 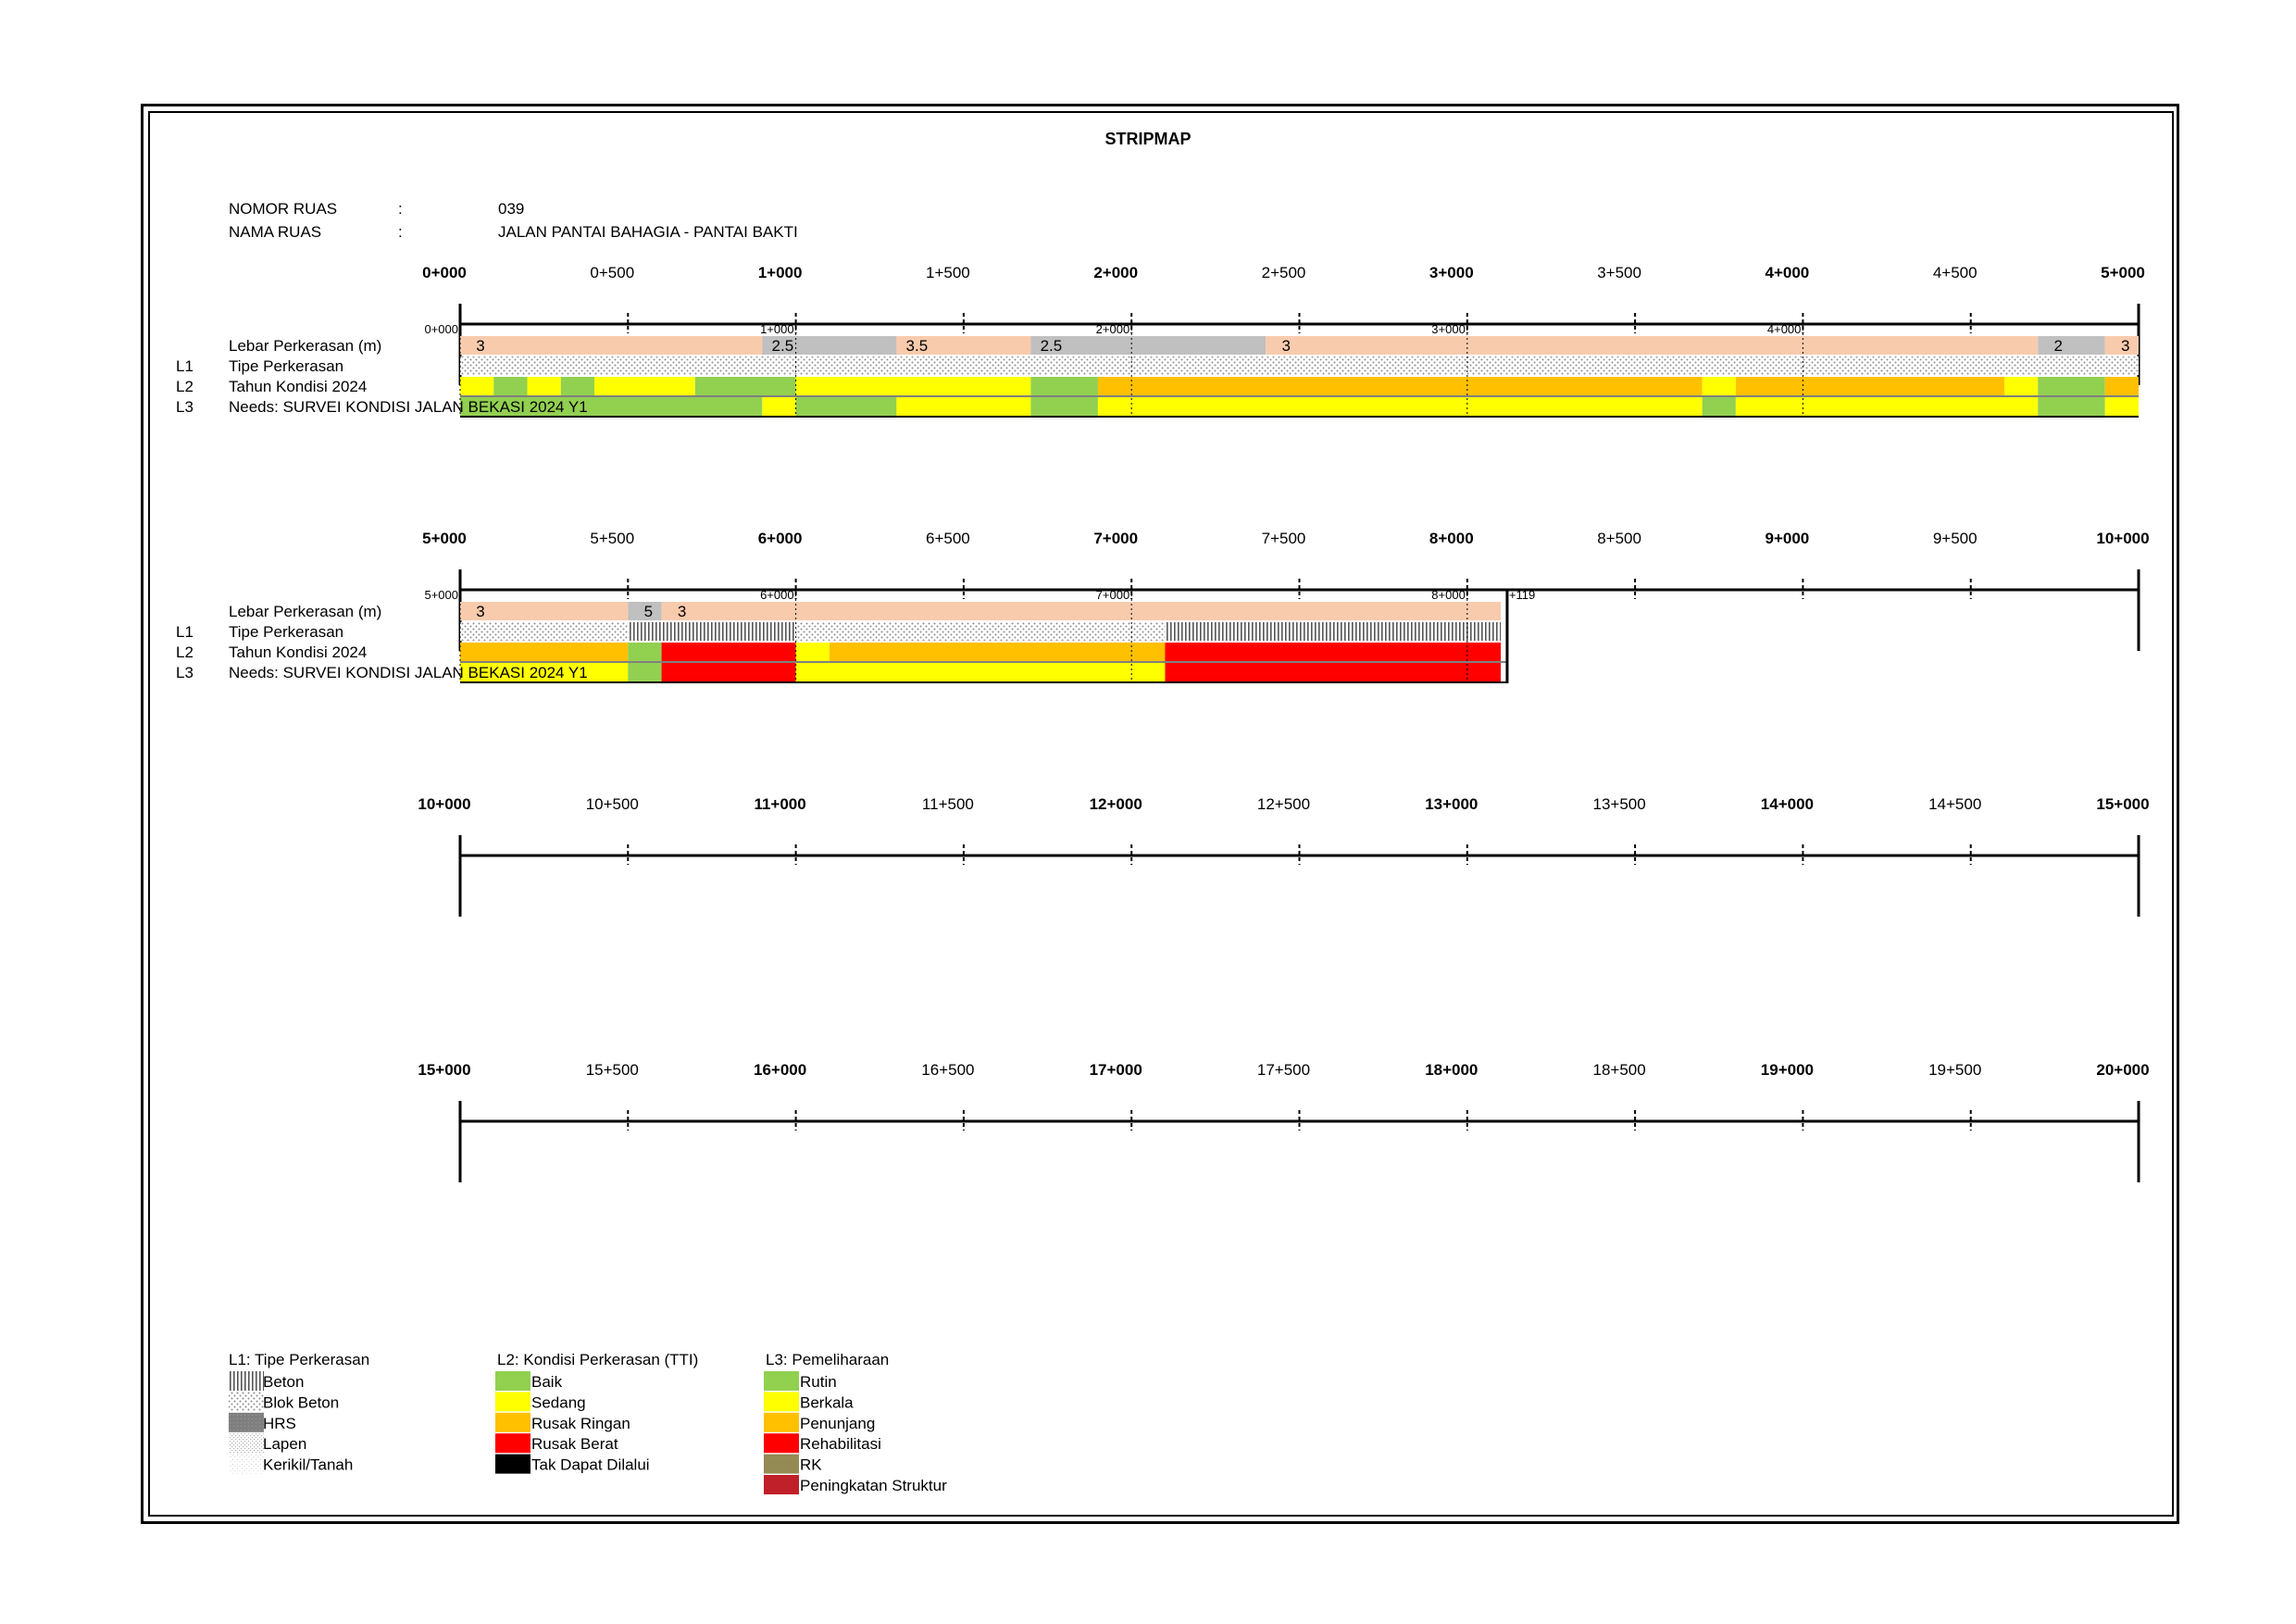 What do you see at coordinates (1955, 538) in the screenshot?
I see `km-tick-label: 9+500` at bounding box center [1955, 538].